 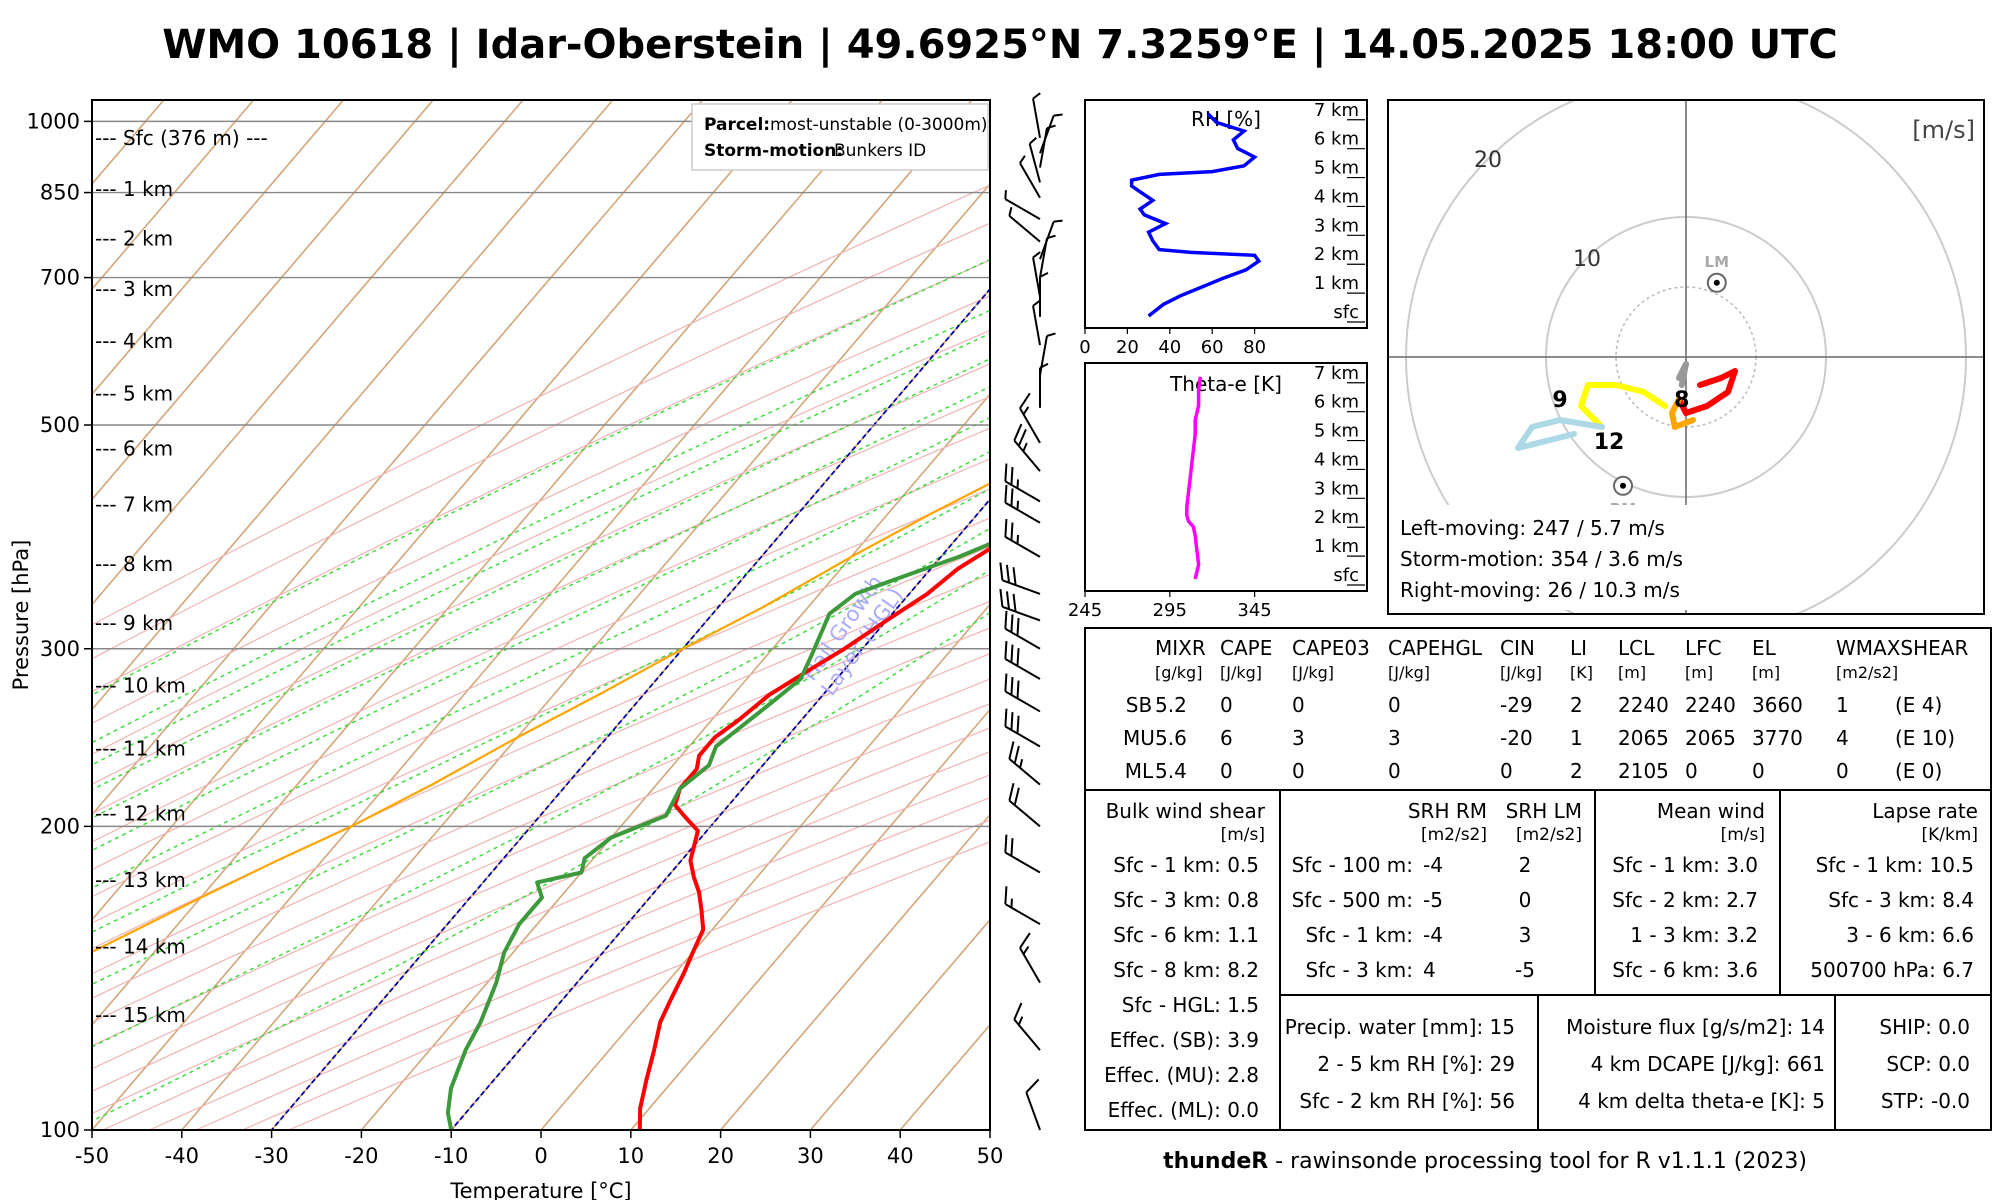 I want to click on parcel-table-header: CAPEHGL, so click(x=1435, y=648).